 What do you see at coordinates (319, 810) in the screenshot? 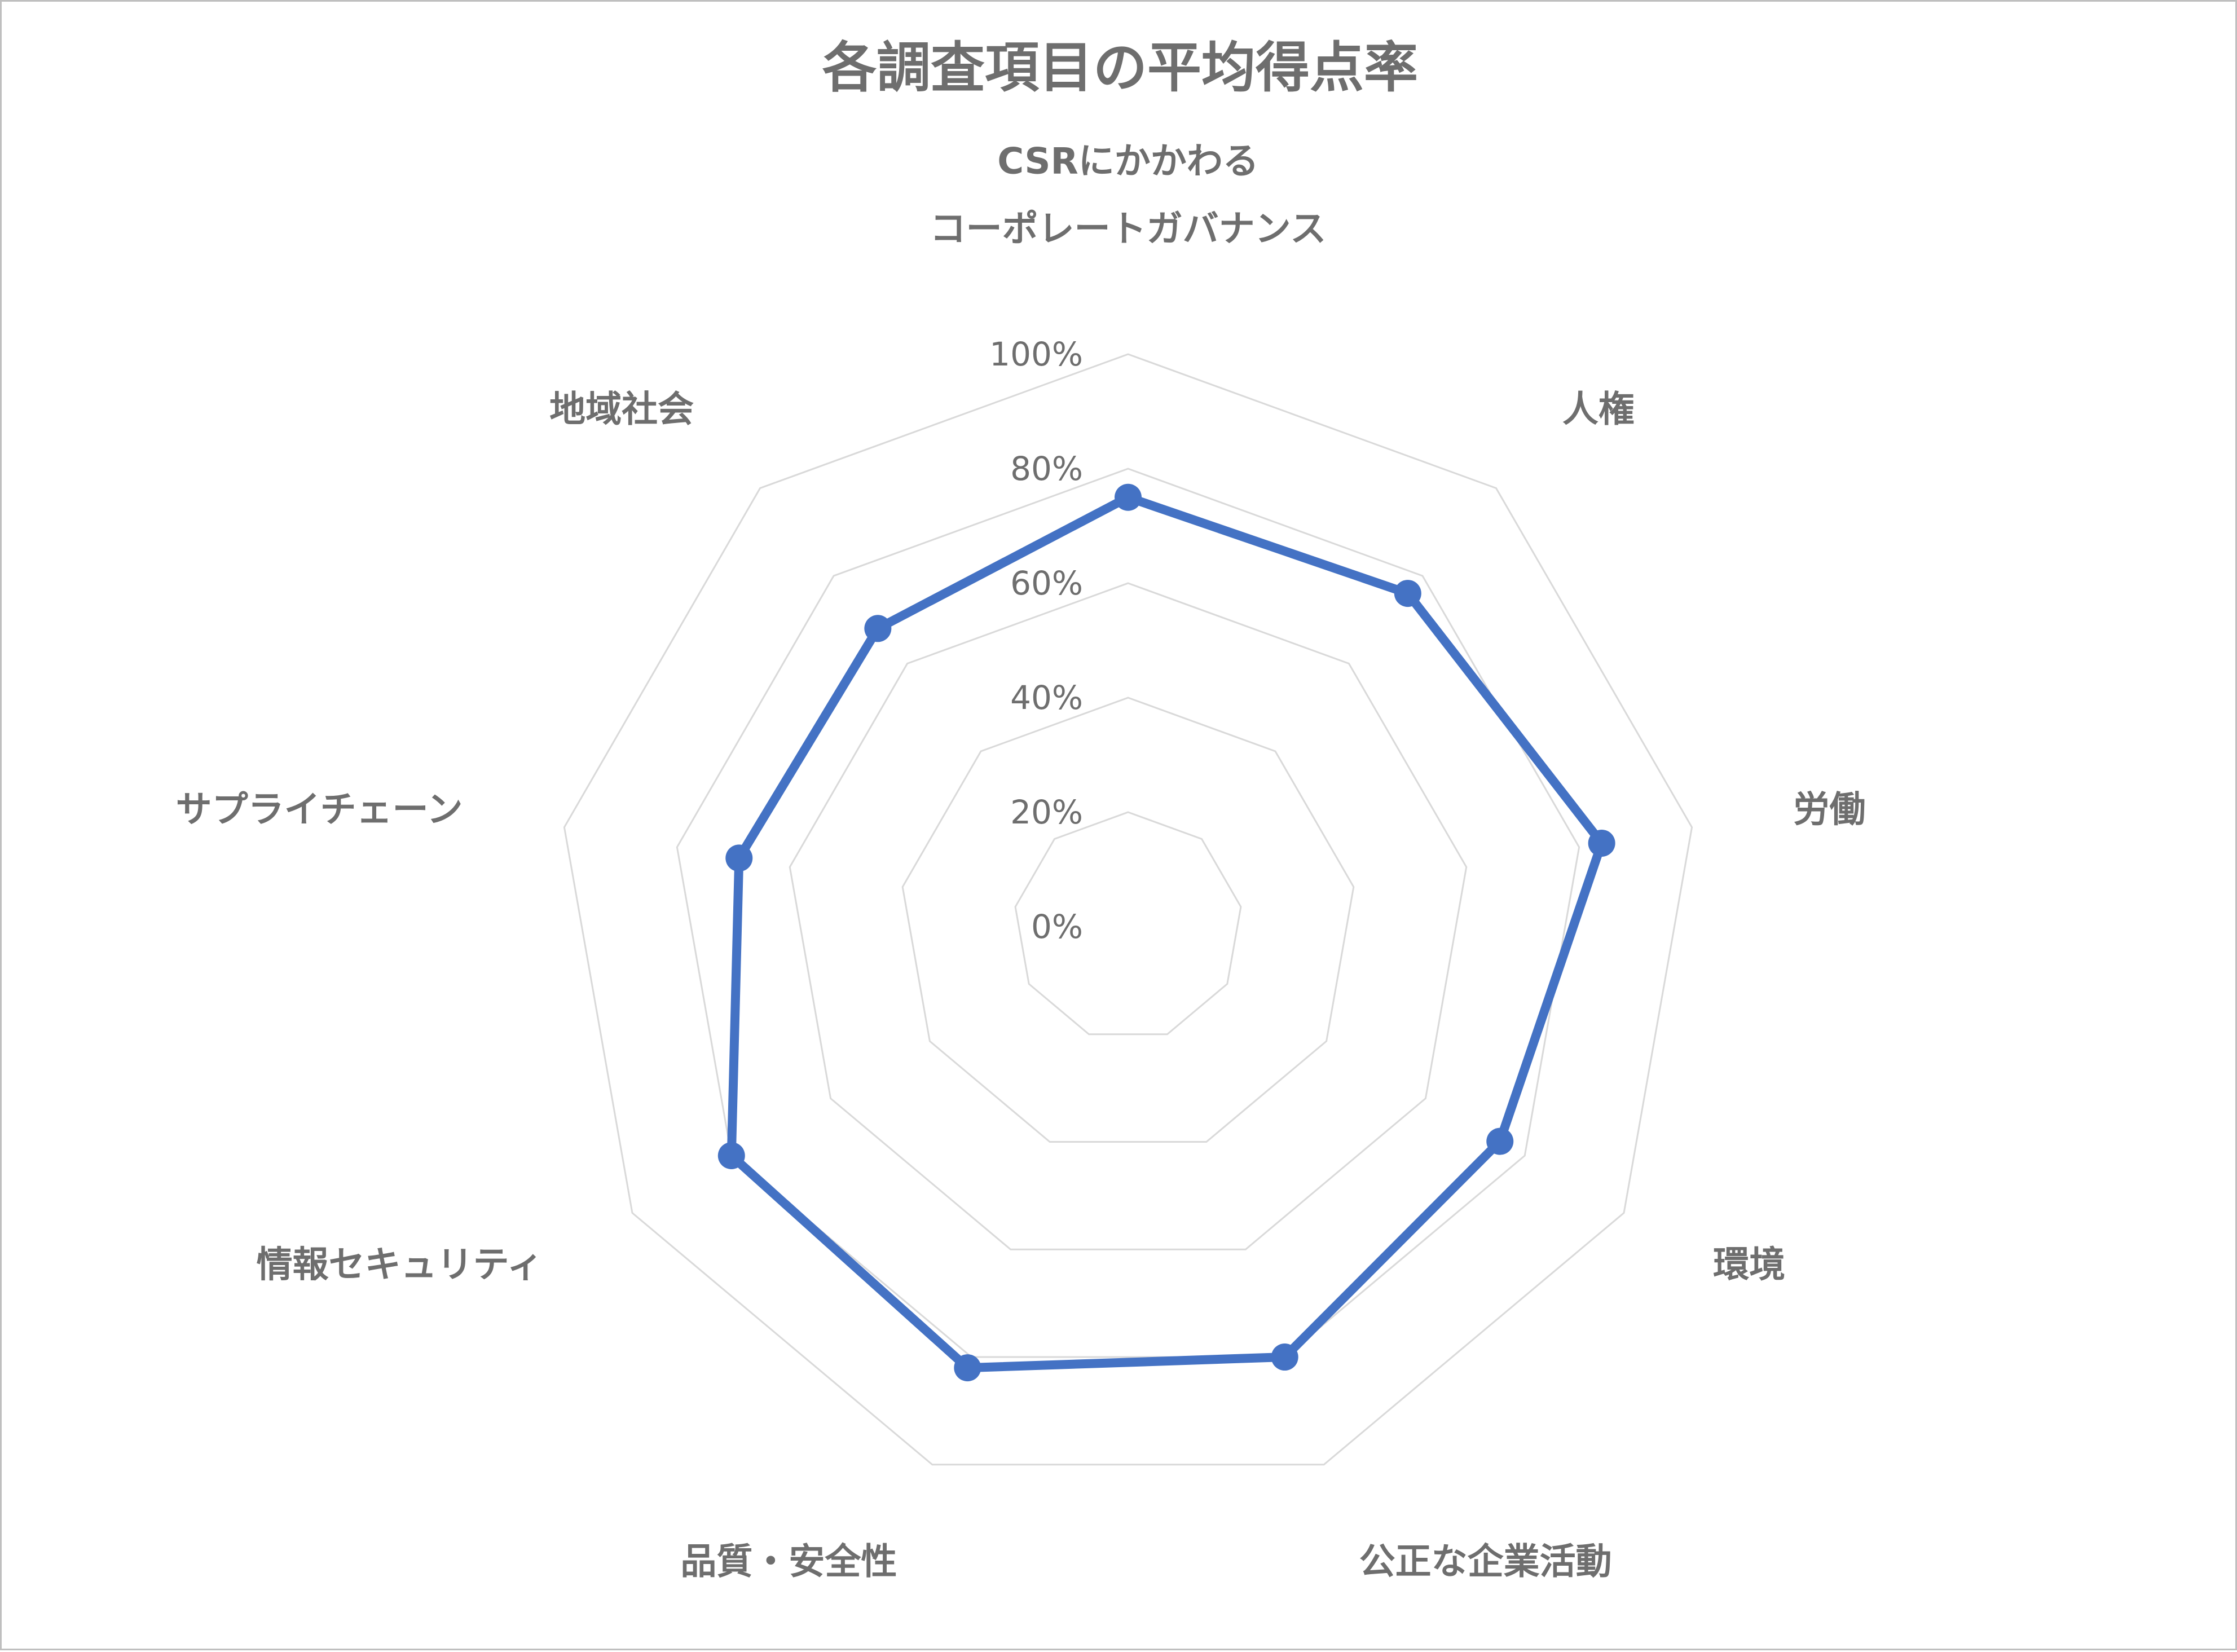
I see `category-label: サプライチェーン` at bounding box center [319, 810].